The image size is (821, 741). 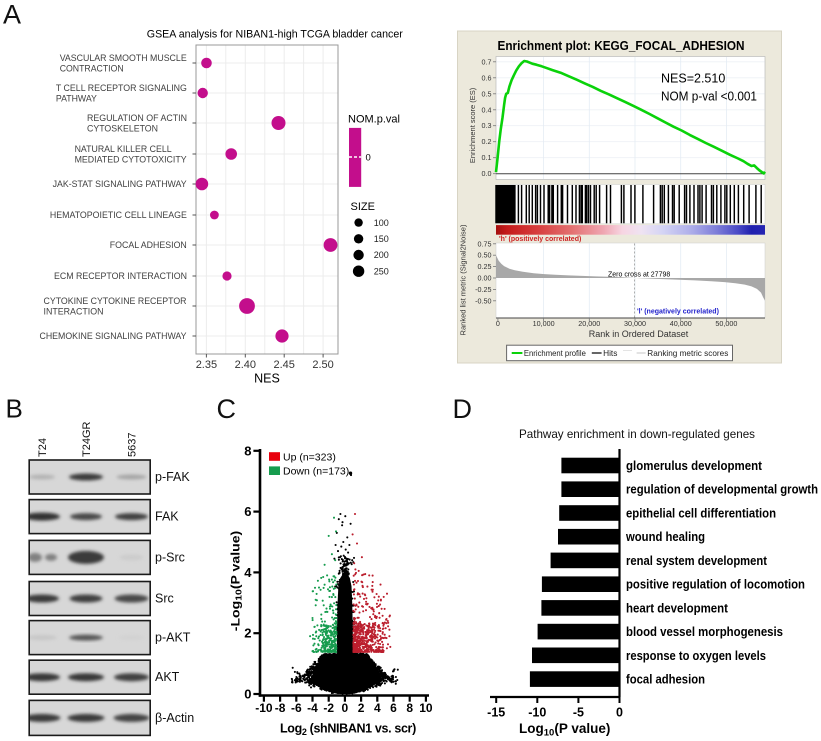 I want to click on svg-text: T24, so click(x=43, y=447).